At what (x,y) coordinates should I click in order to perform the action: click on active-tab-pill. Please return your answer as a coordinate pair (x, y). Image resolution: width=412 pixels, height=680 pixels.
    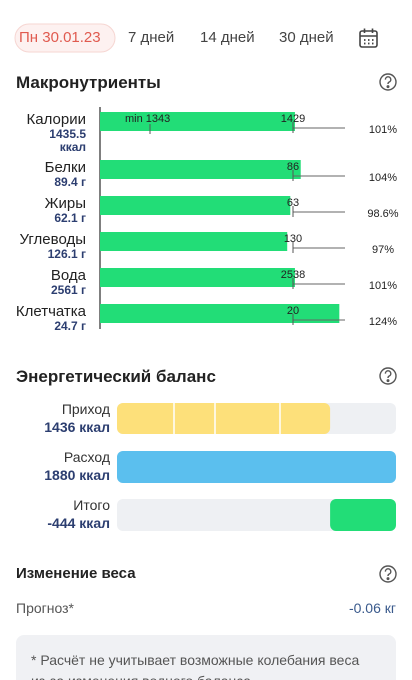
    Looking at the image, I should click on (65, 38).